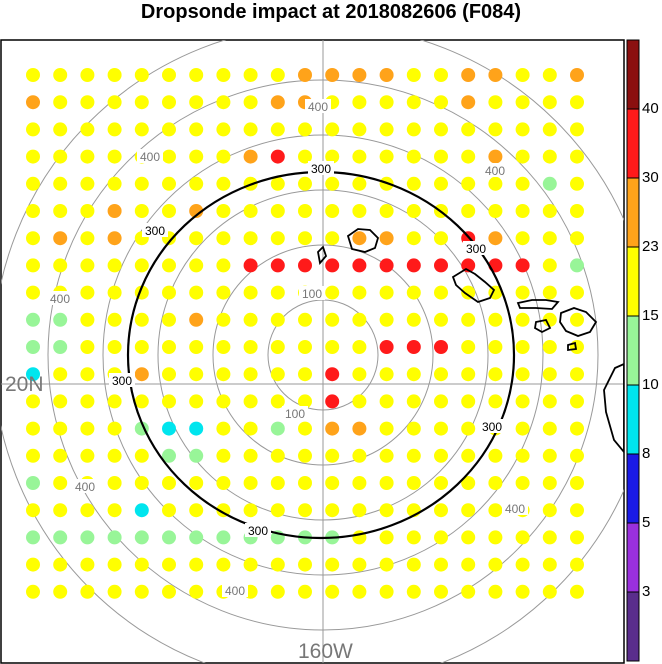  I want to click on colorbar-label: 8, so click(646, 453).